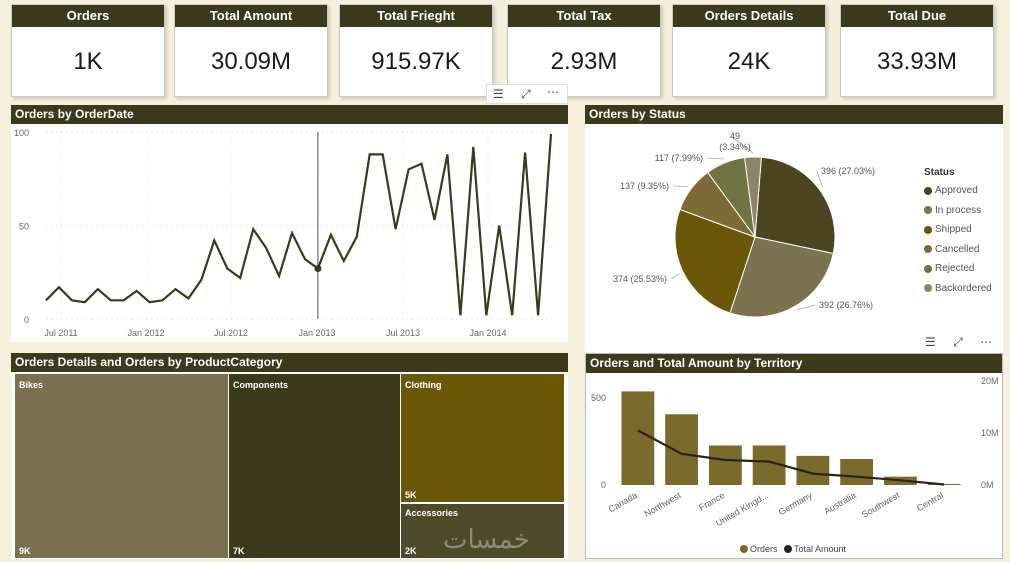  What do you see at coordinates (917, 16) in the screenshot?
I see `kpi-label: Total Due` at bounding box center [917, 16].